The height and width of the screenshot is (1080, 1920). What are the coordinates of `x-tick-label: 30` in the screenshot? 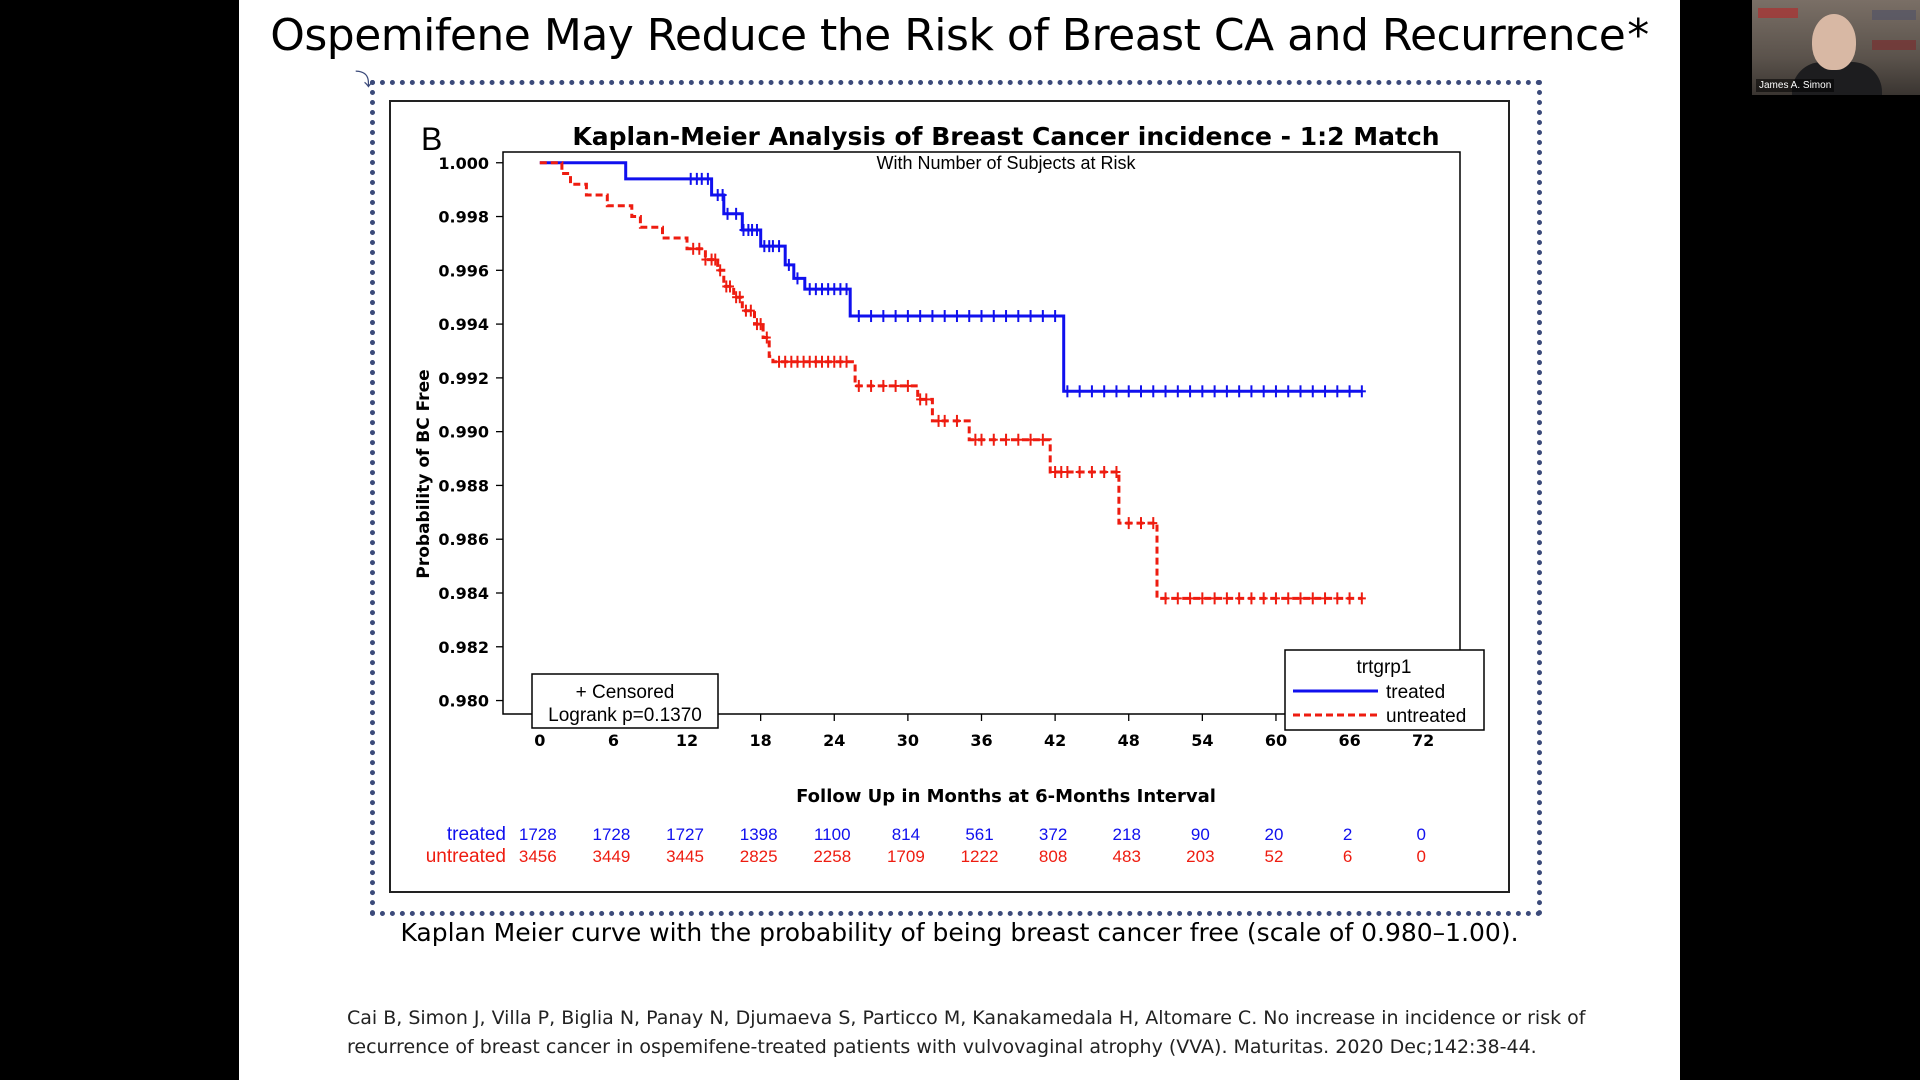 It's located at (908, 740).